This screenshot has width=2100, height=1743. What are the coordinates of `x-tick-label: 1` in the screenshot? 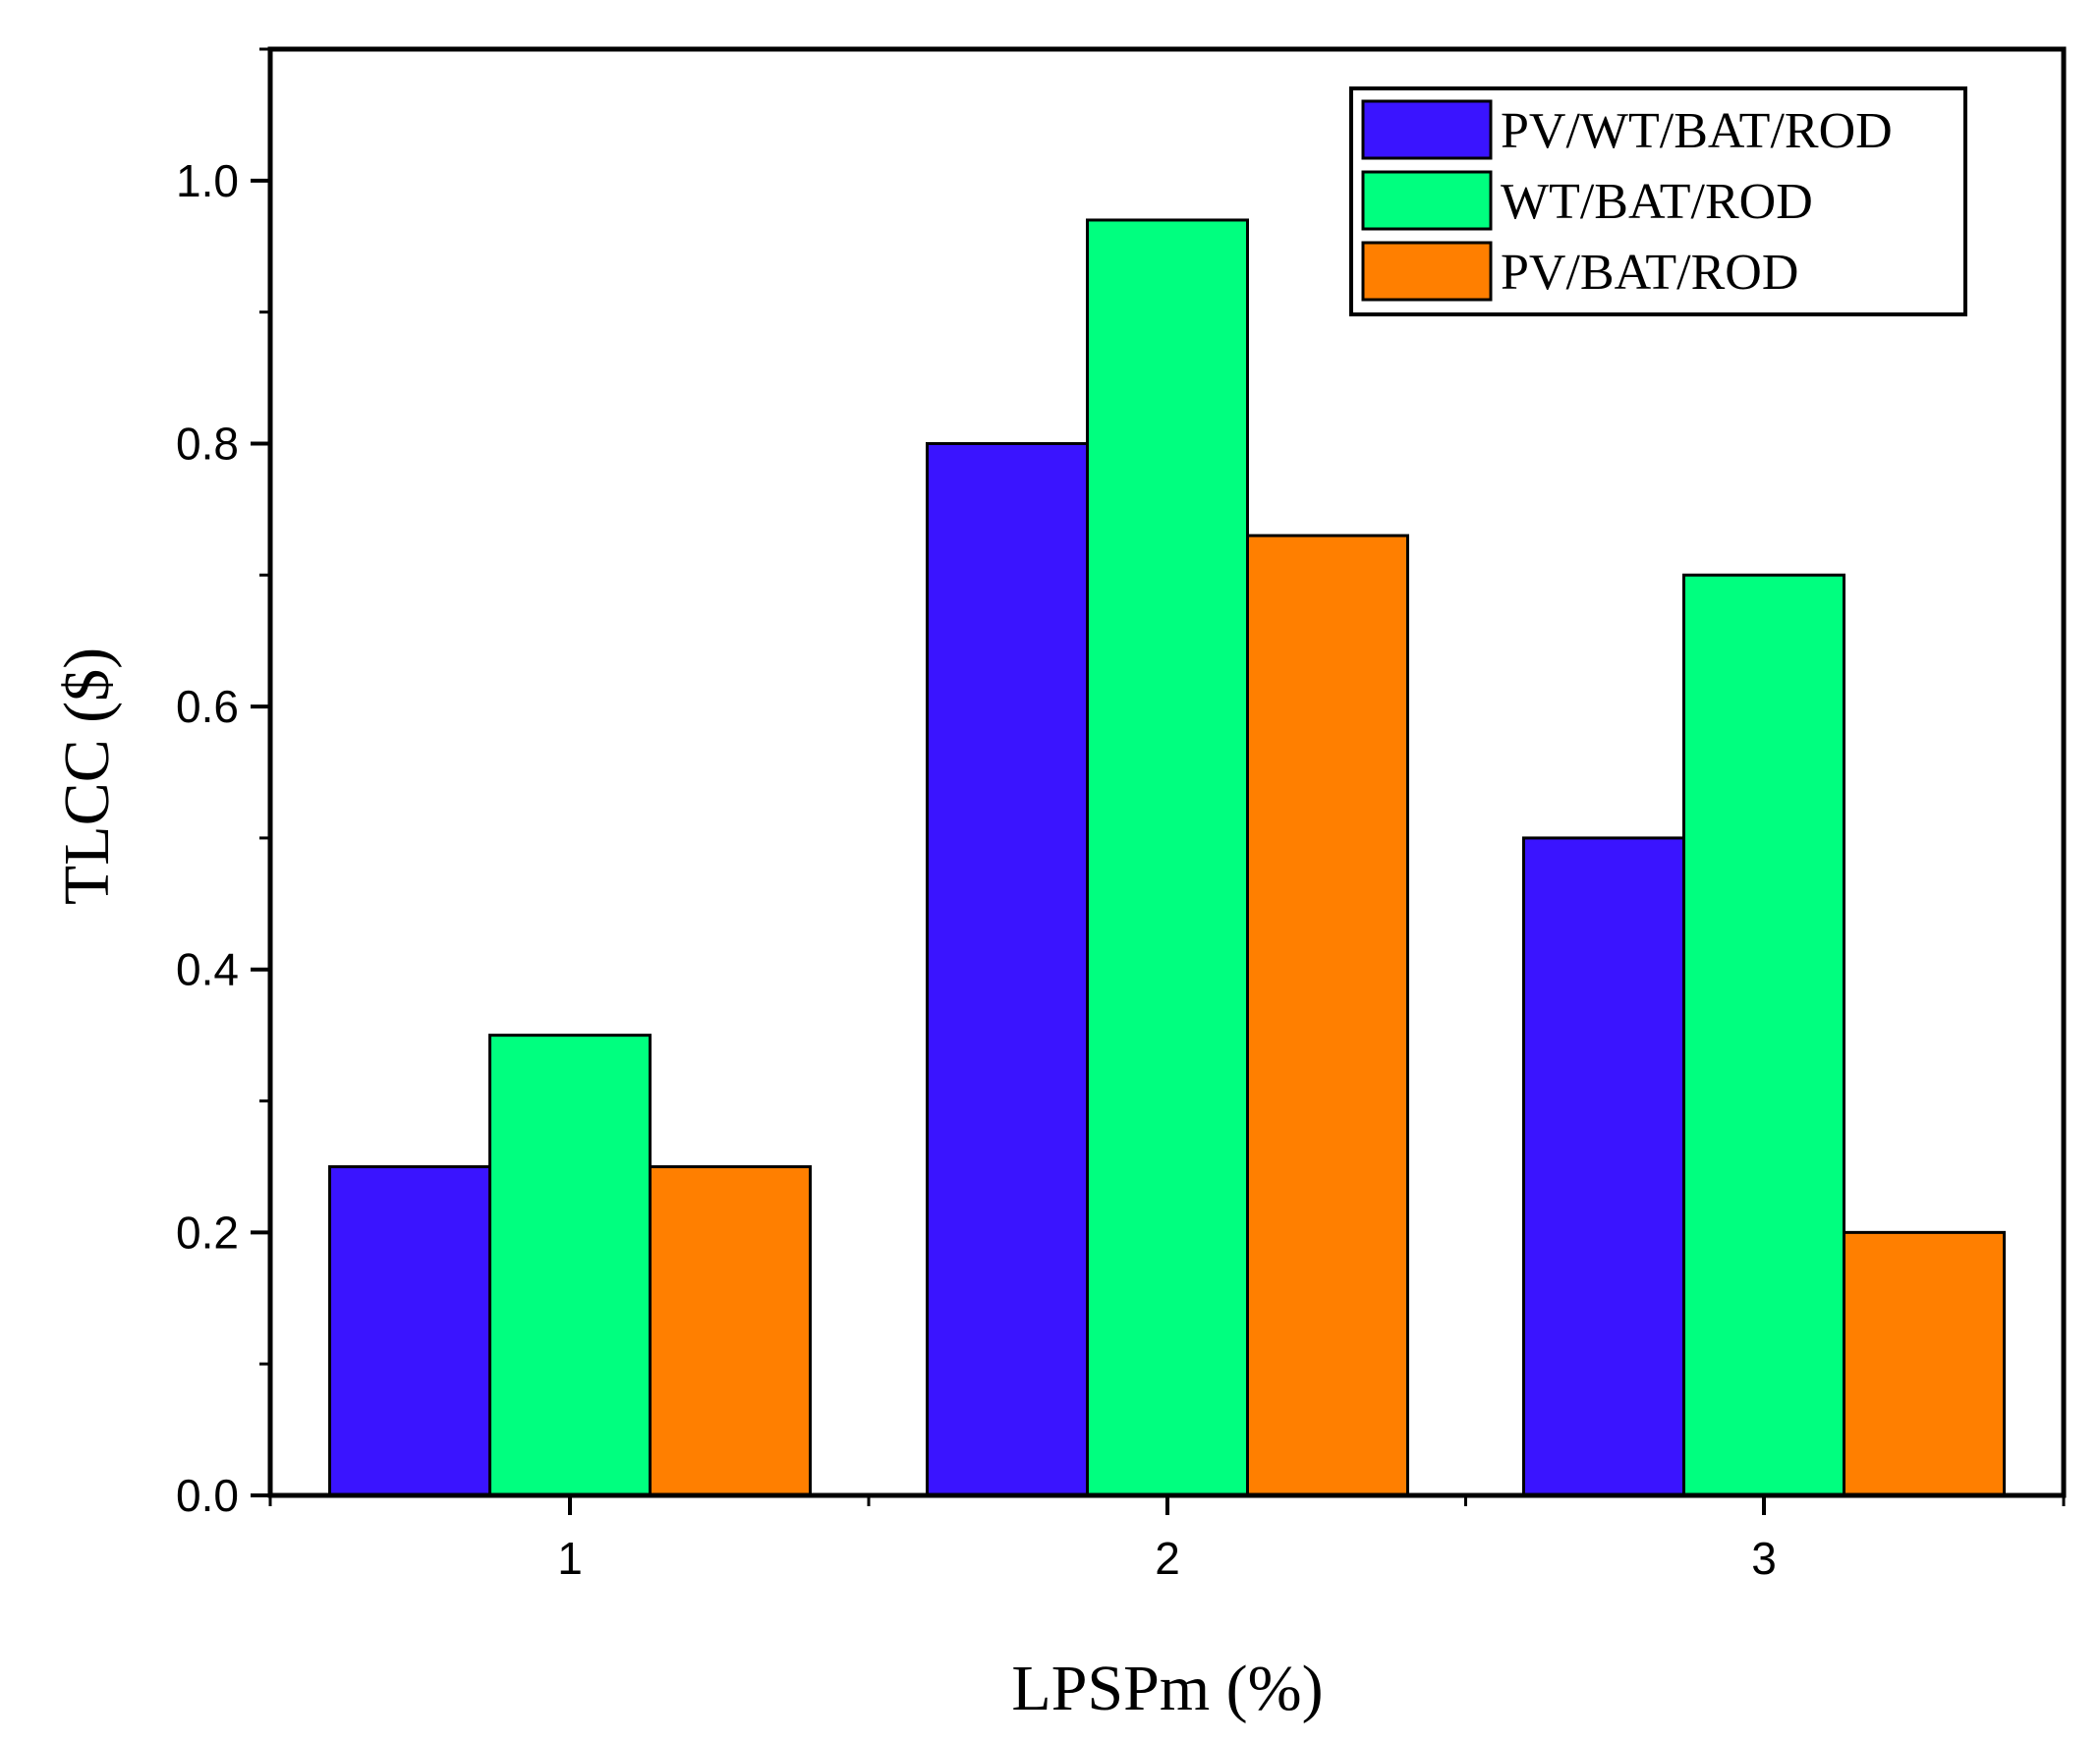 It's located at (570, 1559).